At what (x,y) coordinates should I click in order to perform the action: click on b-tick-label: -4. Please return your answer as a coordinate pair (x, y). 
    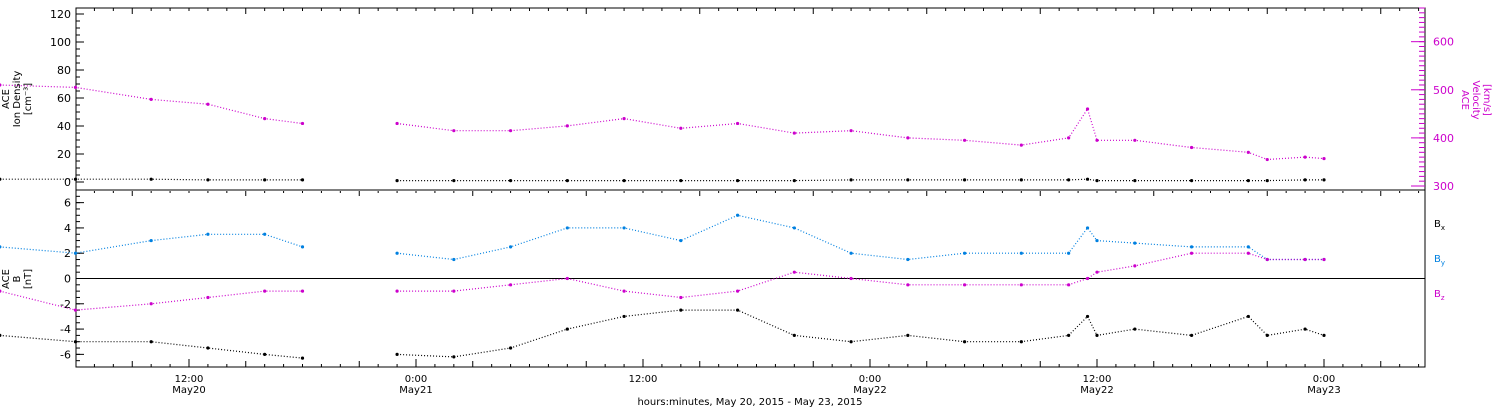
    Looking at the image, I should click on (65, 329).